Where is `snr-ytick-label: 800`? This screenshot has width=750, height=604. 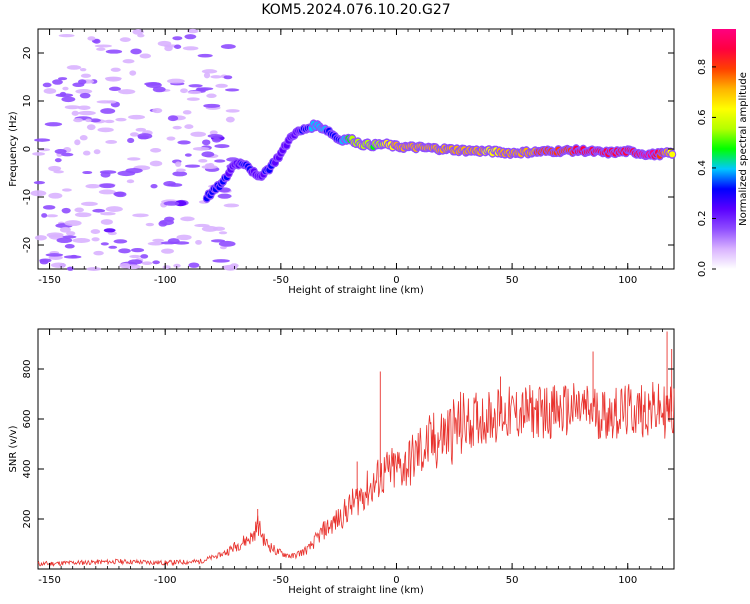
snr-ytick-label: 800 is located at coordinates (27, 368).